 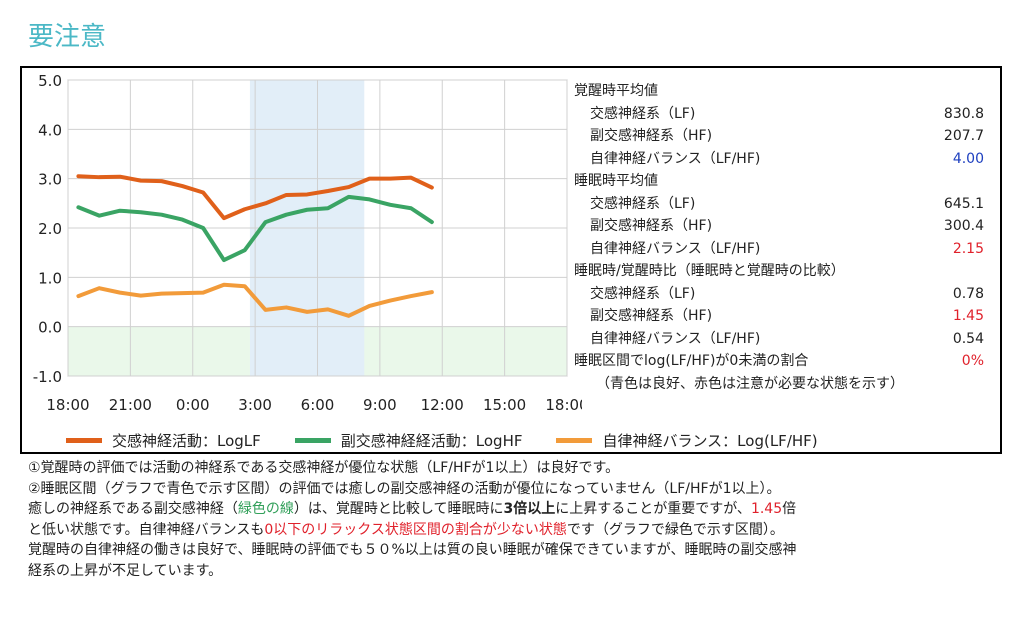 I want to click on legend-label-hf: 副交感神経経活動：LogHF, so click(x=431, y=441).